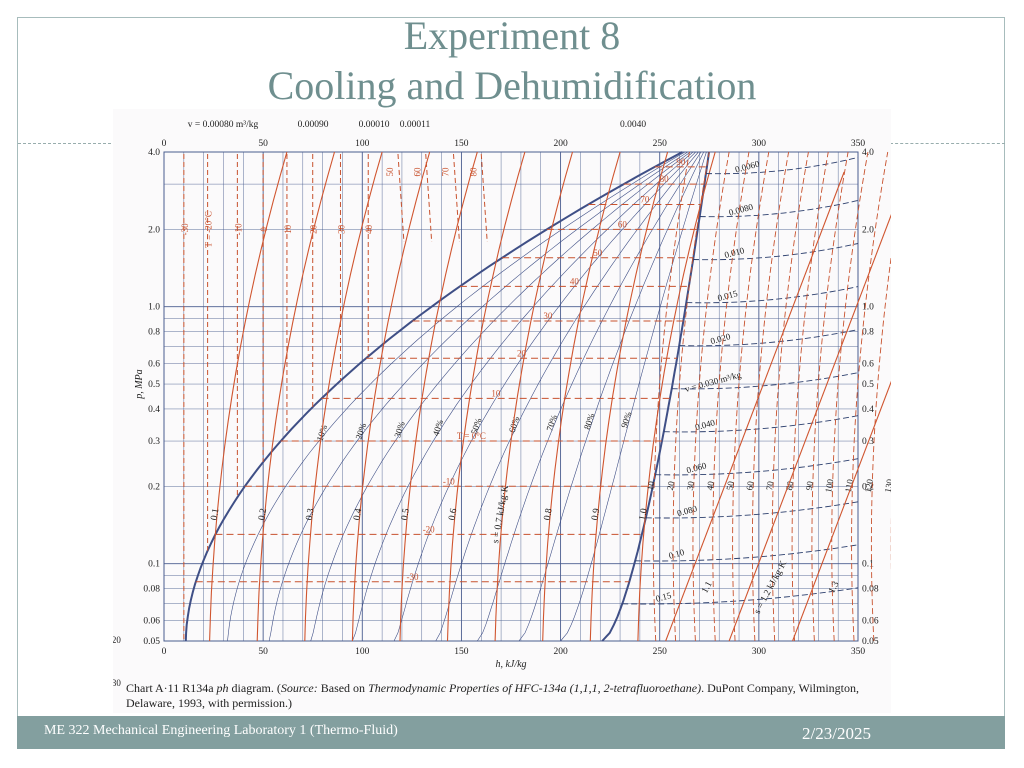 This screenshot has height=768, width=1024. Describe the element at coordinates (164, 652) in the screenshot. I see `h-tick-label-bottom: 0` at that location.